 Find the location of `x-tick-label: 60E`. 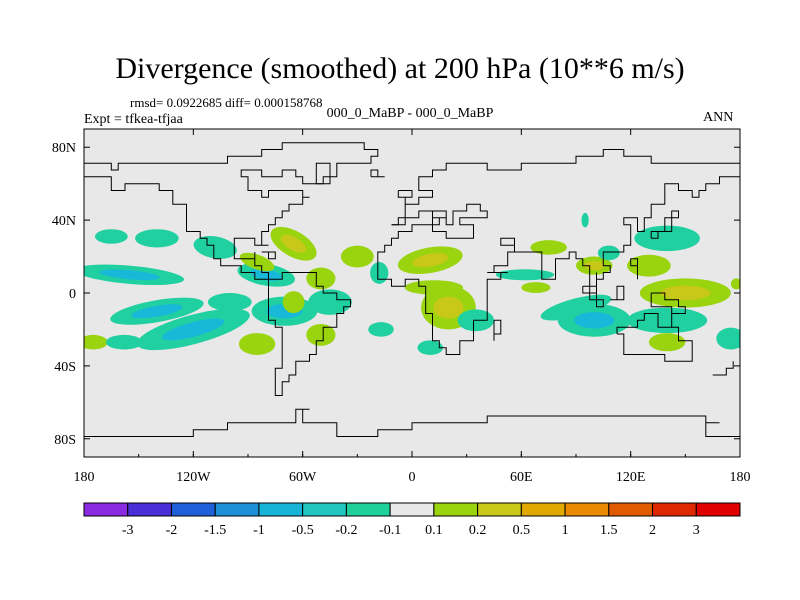

x-tick-label: 60E is located at coordinates (521, 477).